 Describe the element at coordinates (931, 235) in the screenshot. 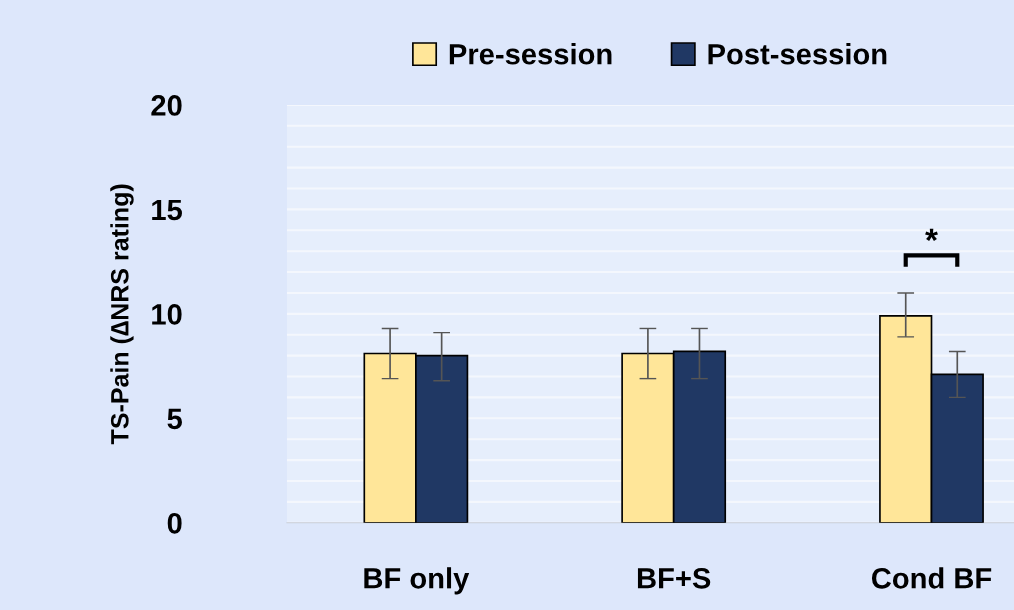

I see `annotation: *` at that location.